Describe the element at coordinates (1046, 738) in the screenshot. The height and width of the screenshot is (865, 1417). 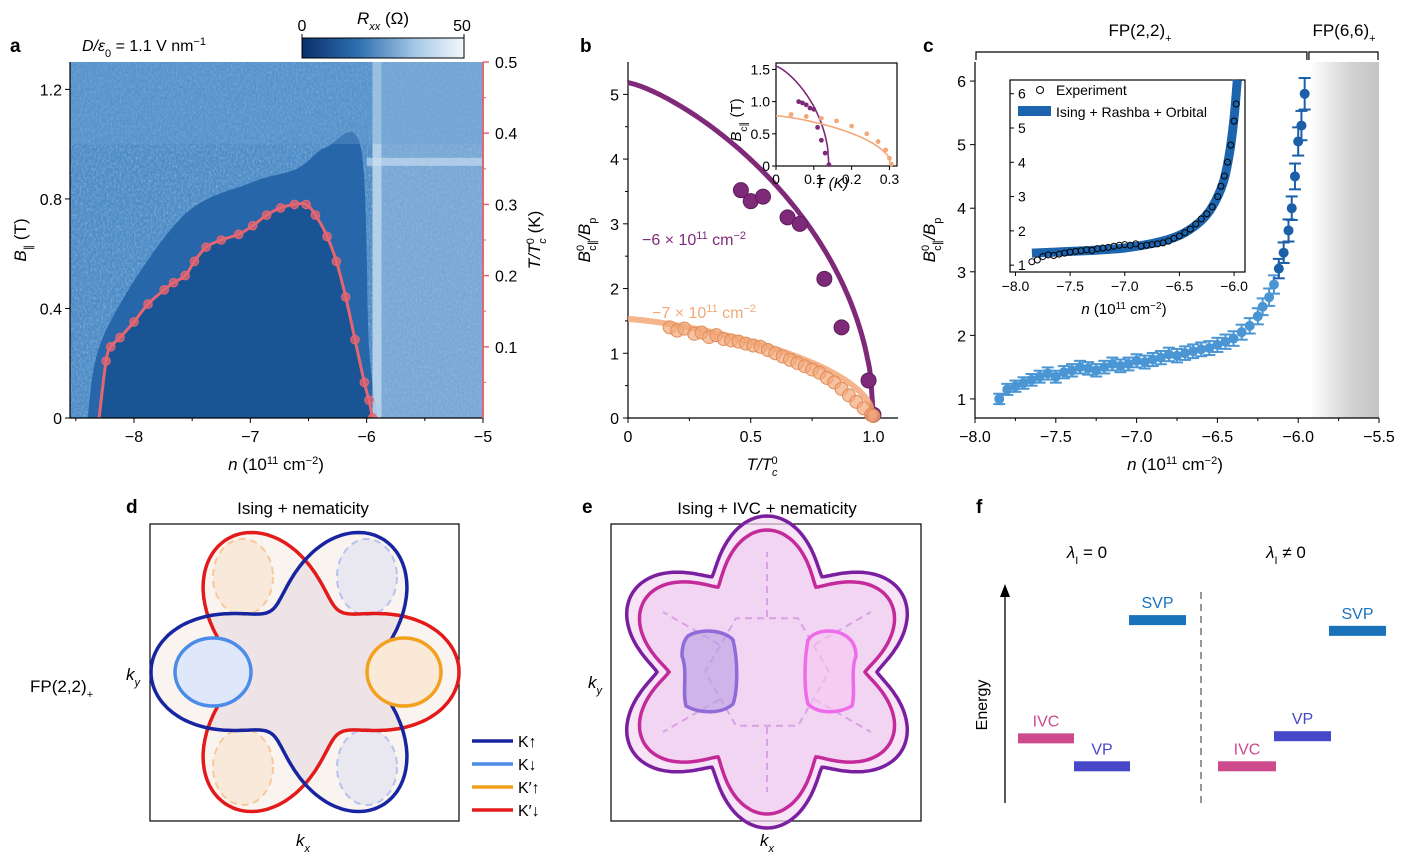
I see `level-left-ivc` at that location.